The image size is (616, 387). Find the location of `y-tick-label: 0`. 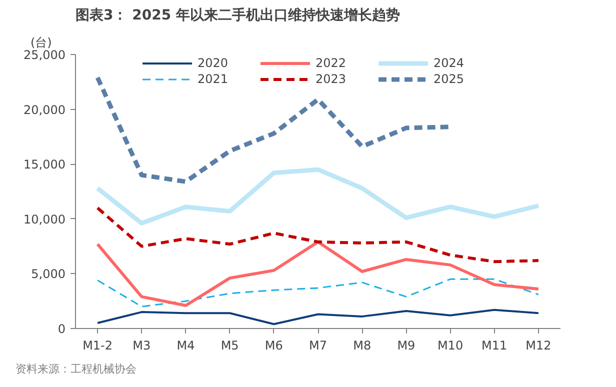

y-tick-label: 0 is located at coordinates (62, 329).